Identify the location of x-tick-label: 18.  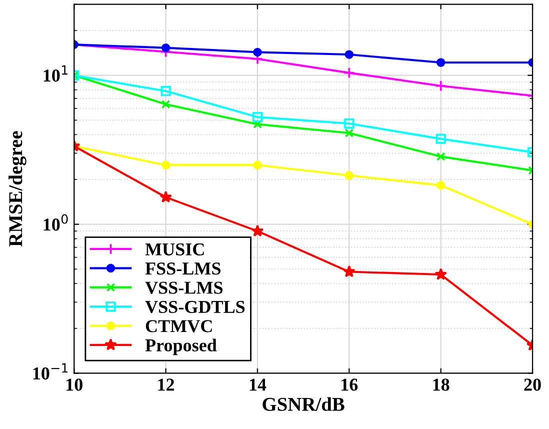
(441, 384).